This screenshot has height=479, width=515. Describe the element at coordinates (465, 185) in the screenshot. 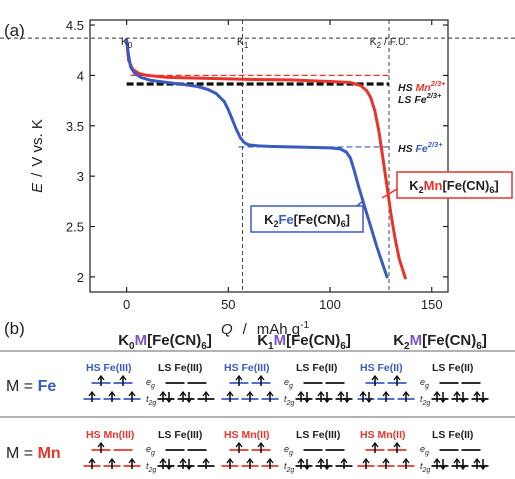

I see `box-mn-rest: [Fe(CN)` at that location.